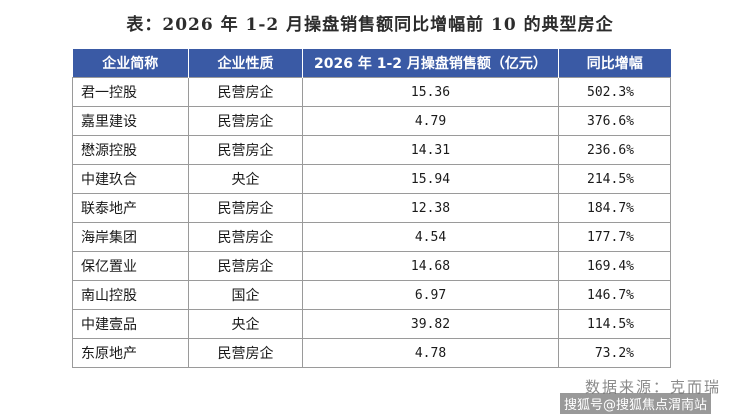 This screenshot has width=740, height=417. What do you see at coordinates (430, 150) in the screenshot?
I see `sales-cell: 14.31` at bounding box center [430, 150].